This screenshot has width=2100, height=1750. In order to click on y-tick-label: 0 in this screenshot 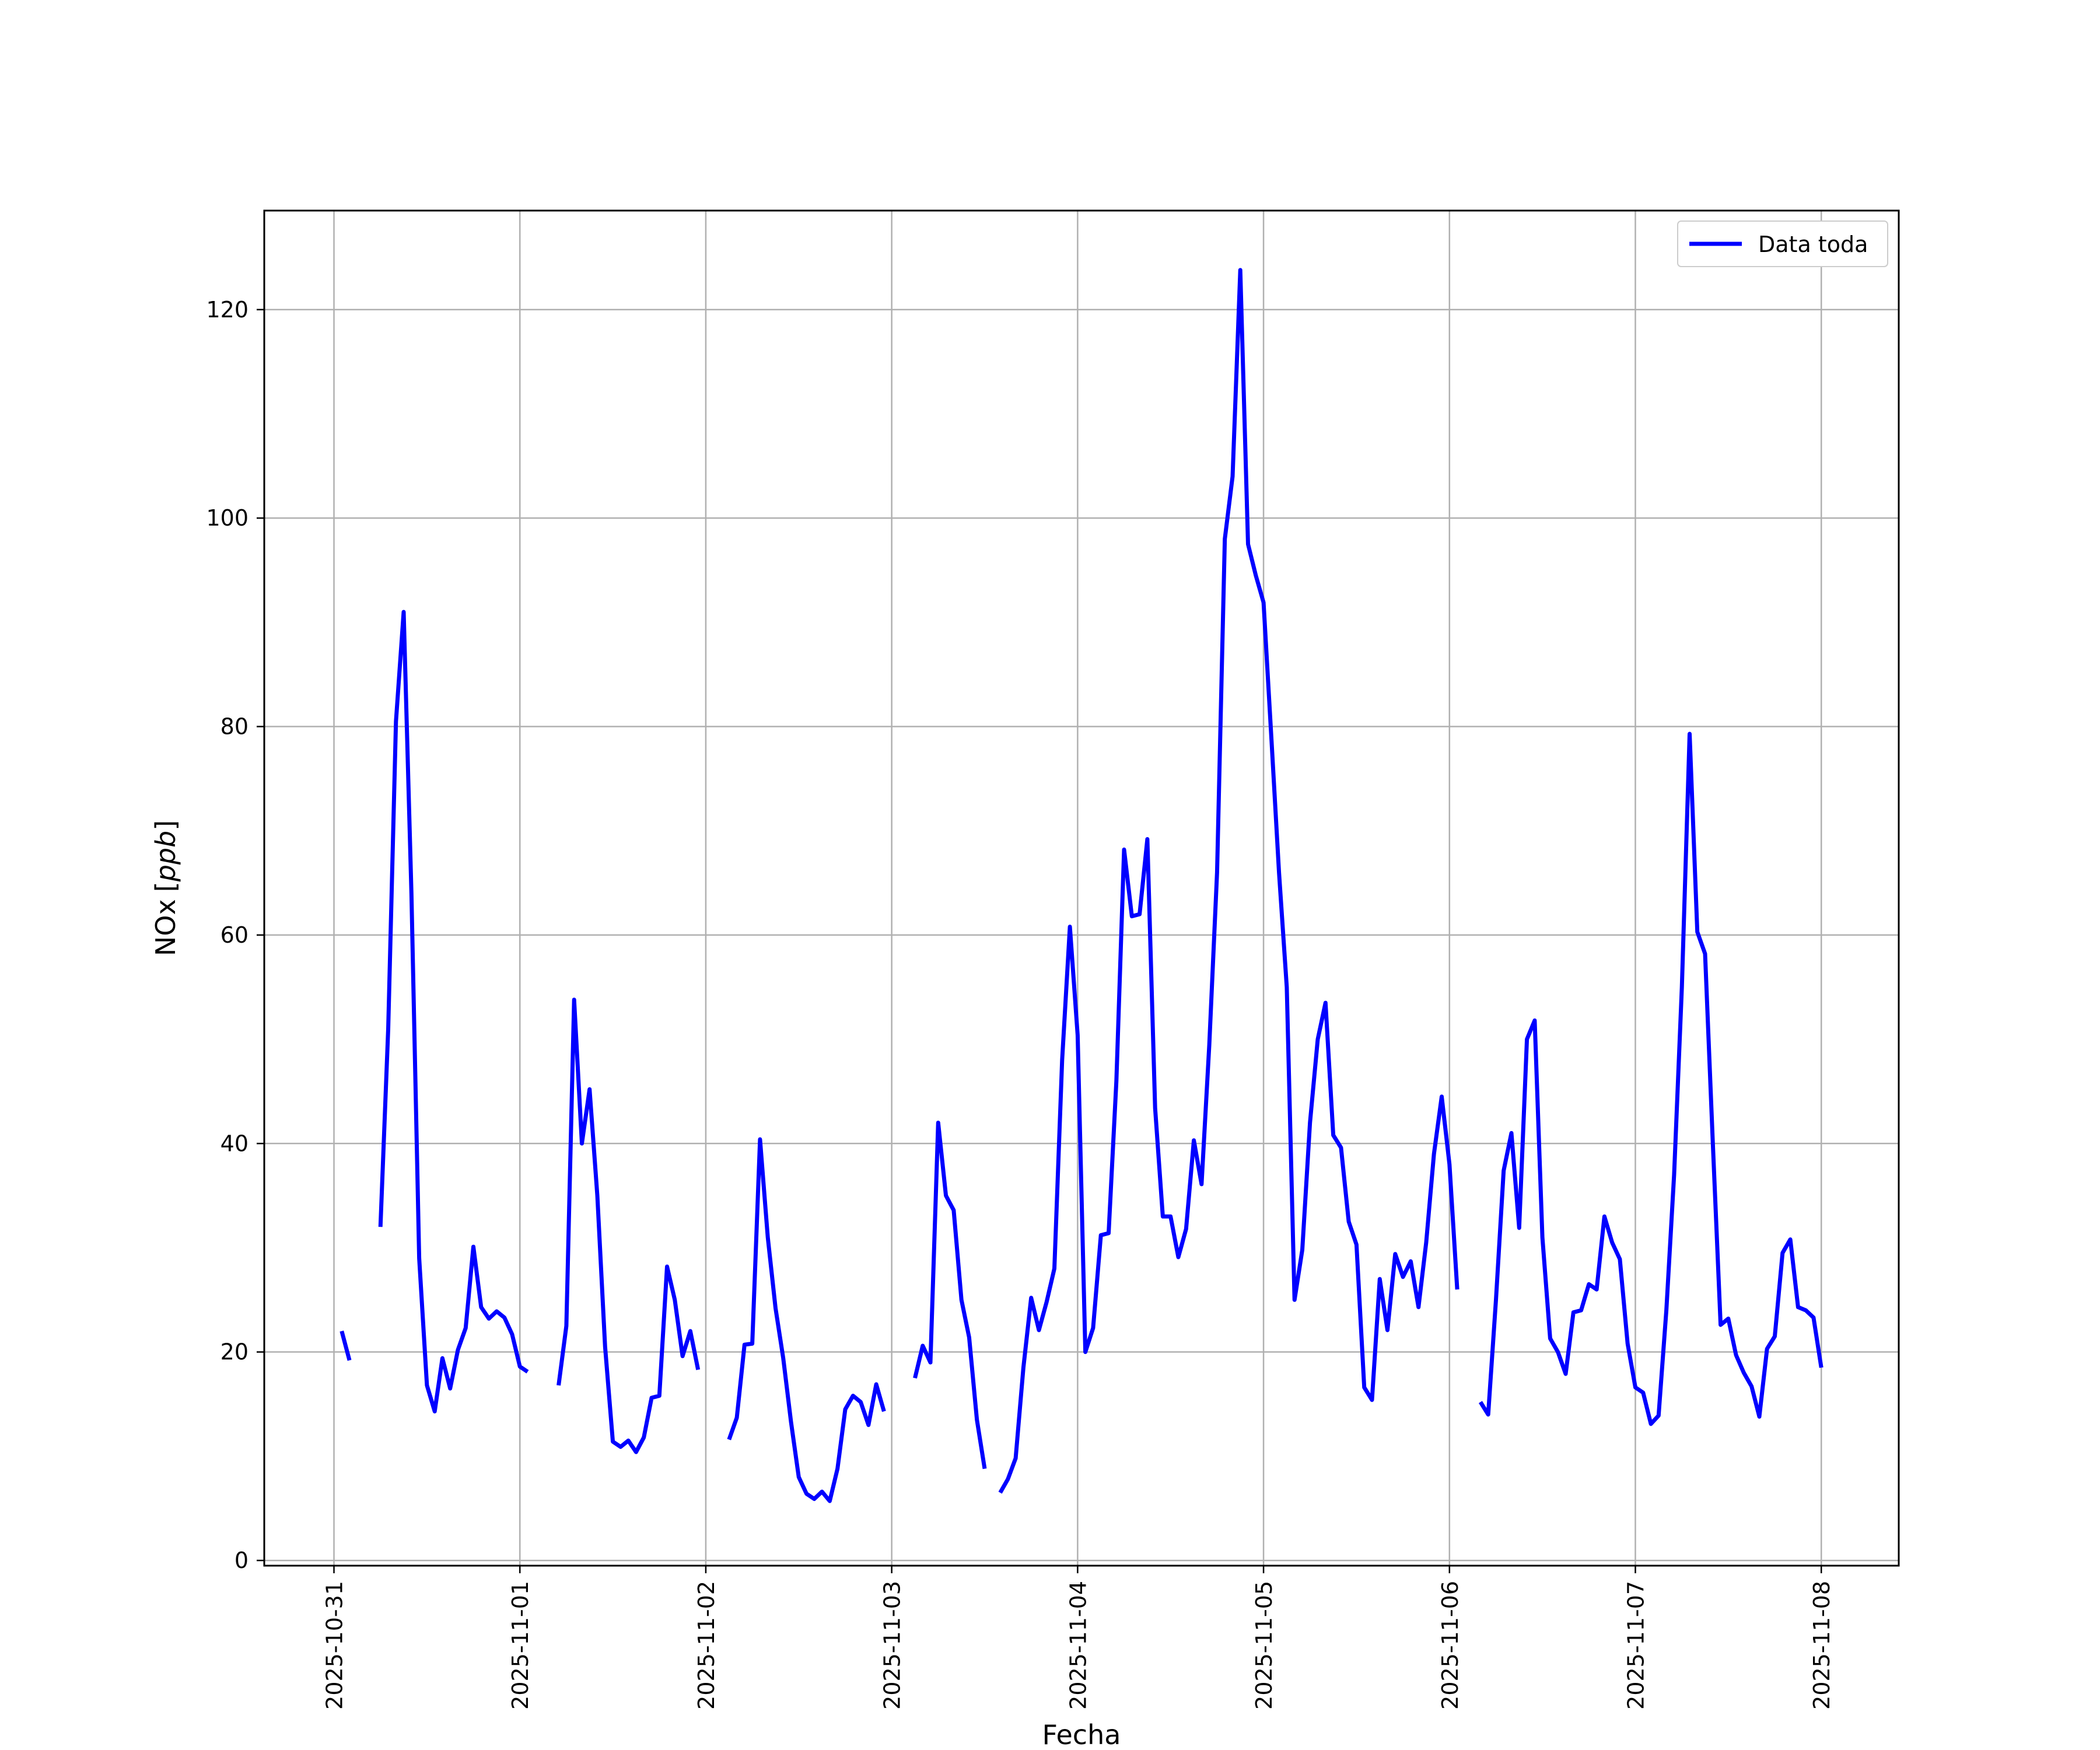, I will do `click(242, 1560)`.